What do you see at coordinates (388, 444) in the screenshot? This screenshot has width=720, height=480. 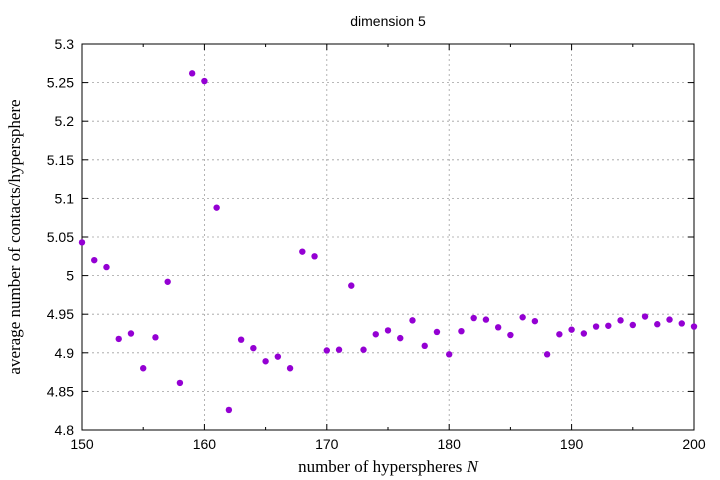 I see `x-tick-labels: 150 160 170 180 190 200` at bounding box center [388, 444].